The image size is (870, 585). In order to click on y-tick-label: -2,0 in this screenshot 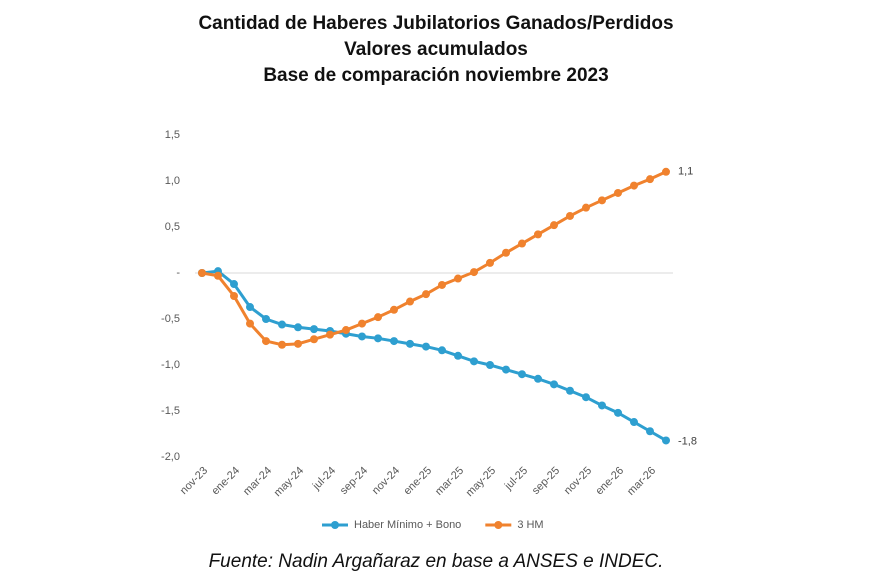, I will do `click(170, 457)`.